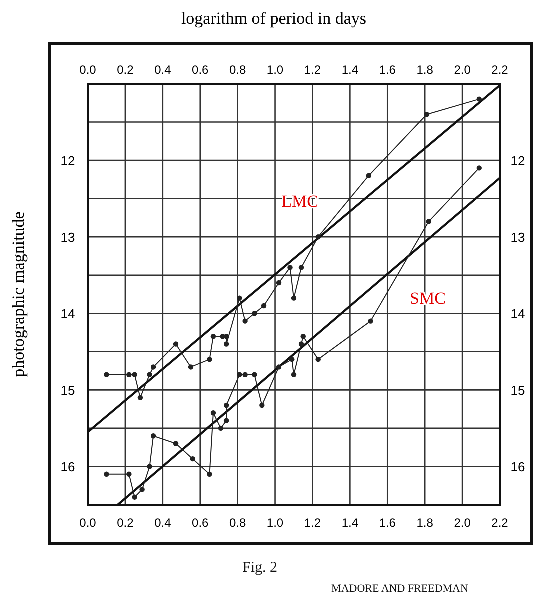 Image resolution: width=536 pixels, height=597 pixels. Describe the element at coordinates (275, 70) in the screenshot. I see `x-tick-label: 1.0` at that location.